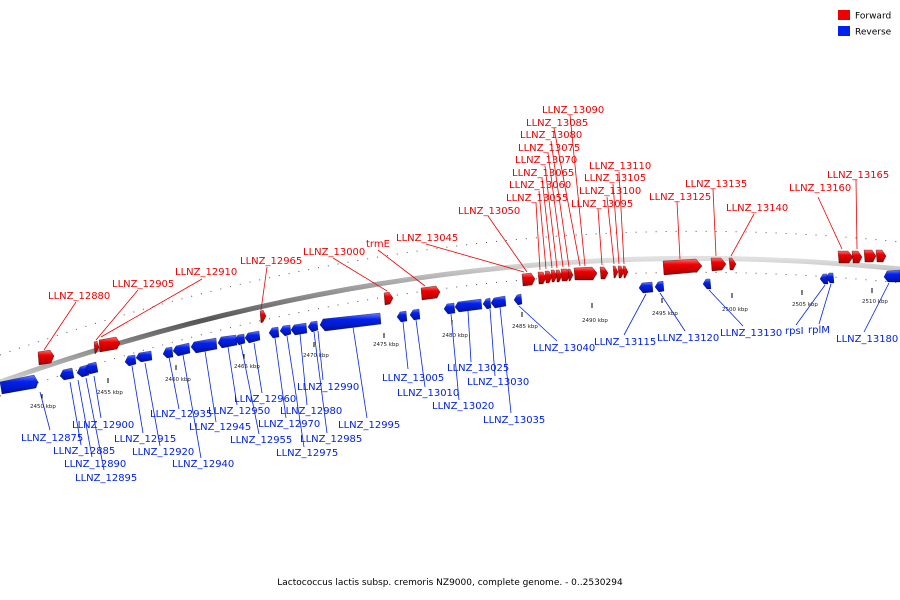  What do you see at coordinates (178, 380) in the screenshot?
I see `tick-label: 2460 kbp` at bounding box center [178, 380].